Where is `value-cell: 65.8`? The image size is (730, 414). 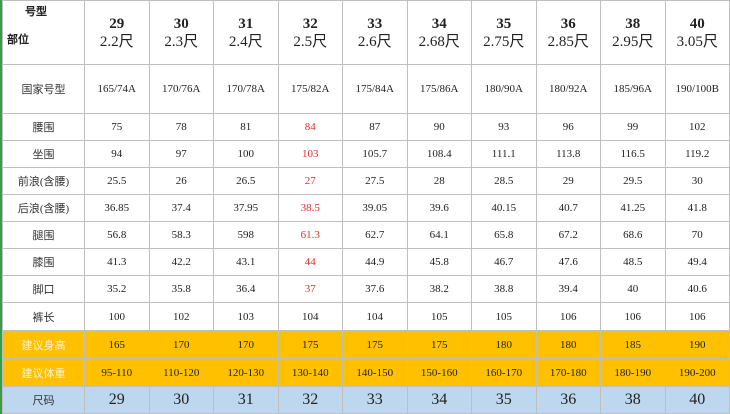 value-cell: 65.8 is located at coordinates (504, 235).